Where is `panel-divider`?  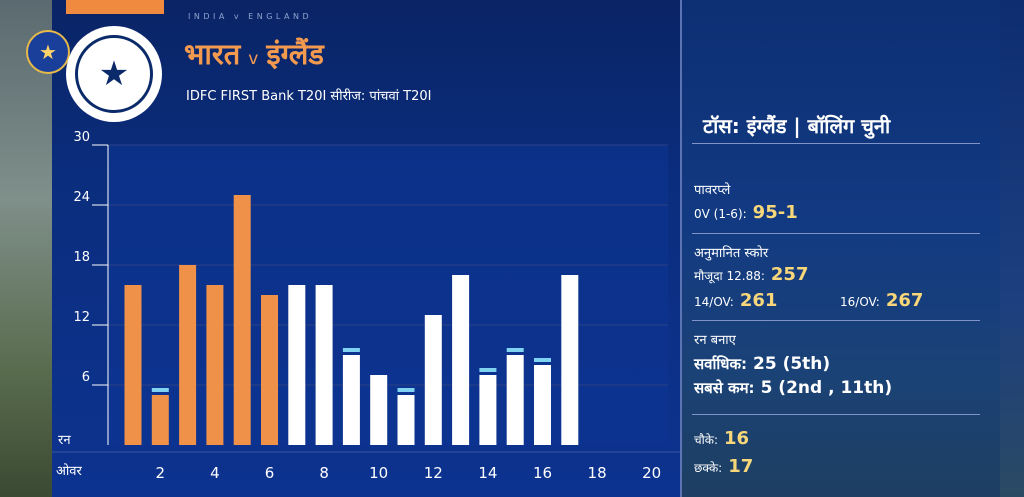
panel-divider is located at coordinates (681, 248).